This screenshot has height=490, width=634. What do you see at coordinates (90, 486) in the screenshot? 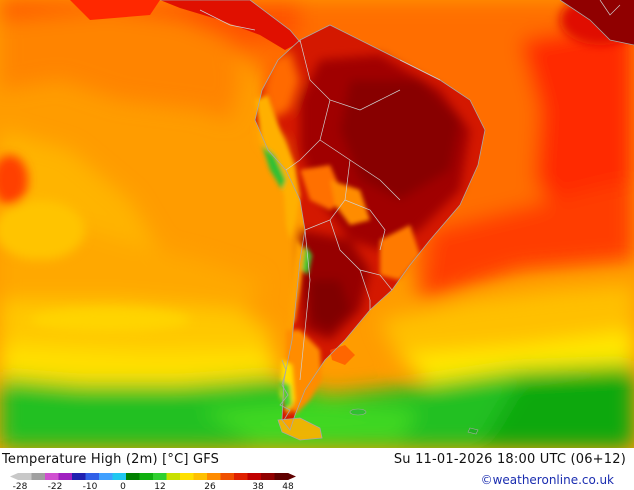
I see `legend-tick-label: -10` at bounding box center [90, 486].